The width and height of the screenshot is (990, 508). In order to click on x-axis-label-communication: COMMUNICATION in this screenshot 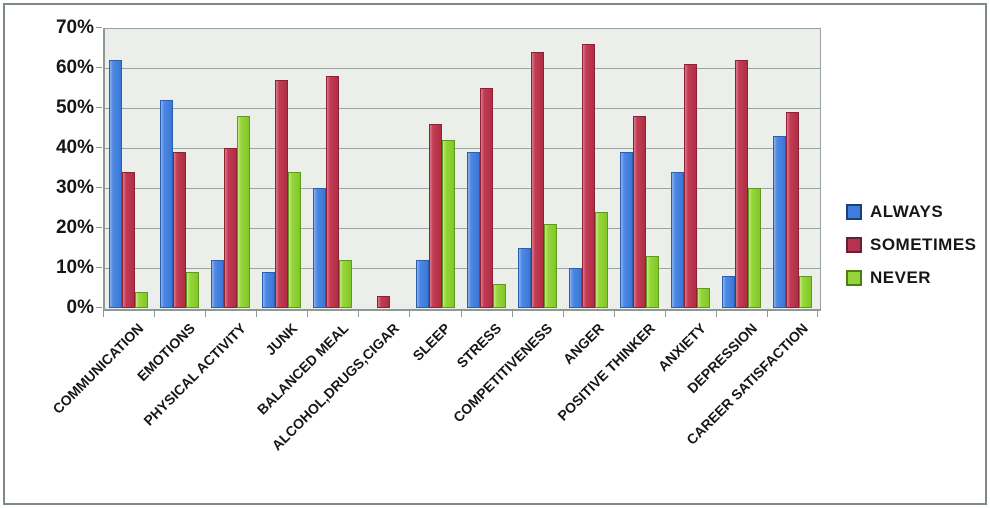, I will do `click(98, 368)`.